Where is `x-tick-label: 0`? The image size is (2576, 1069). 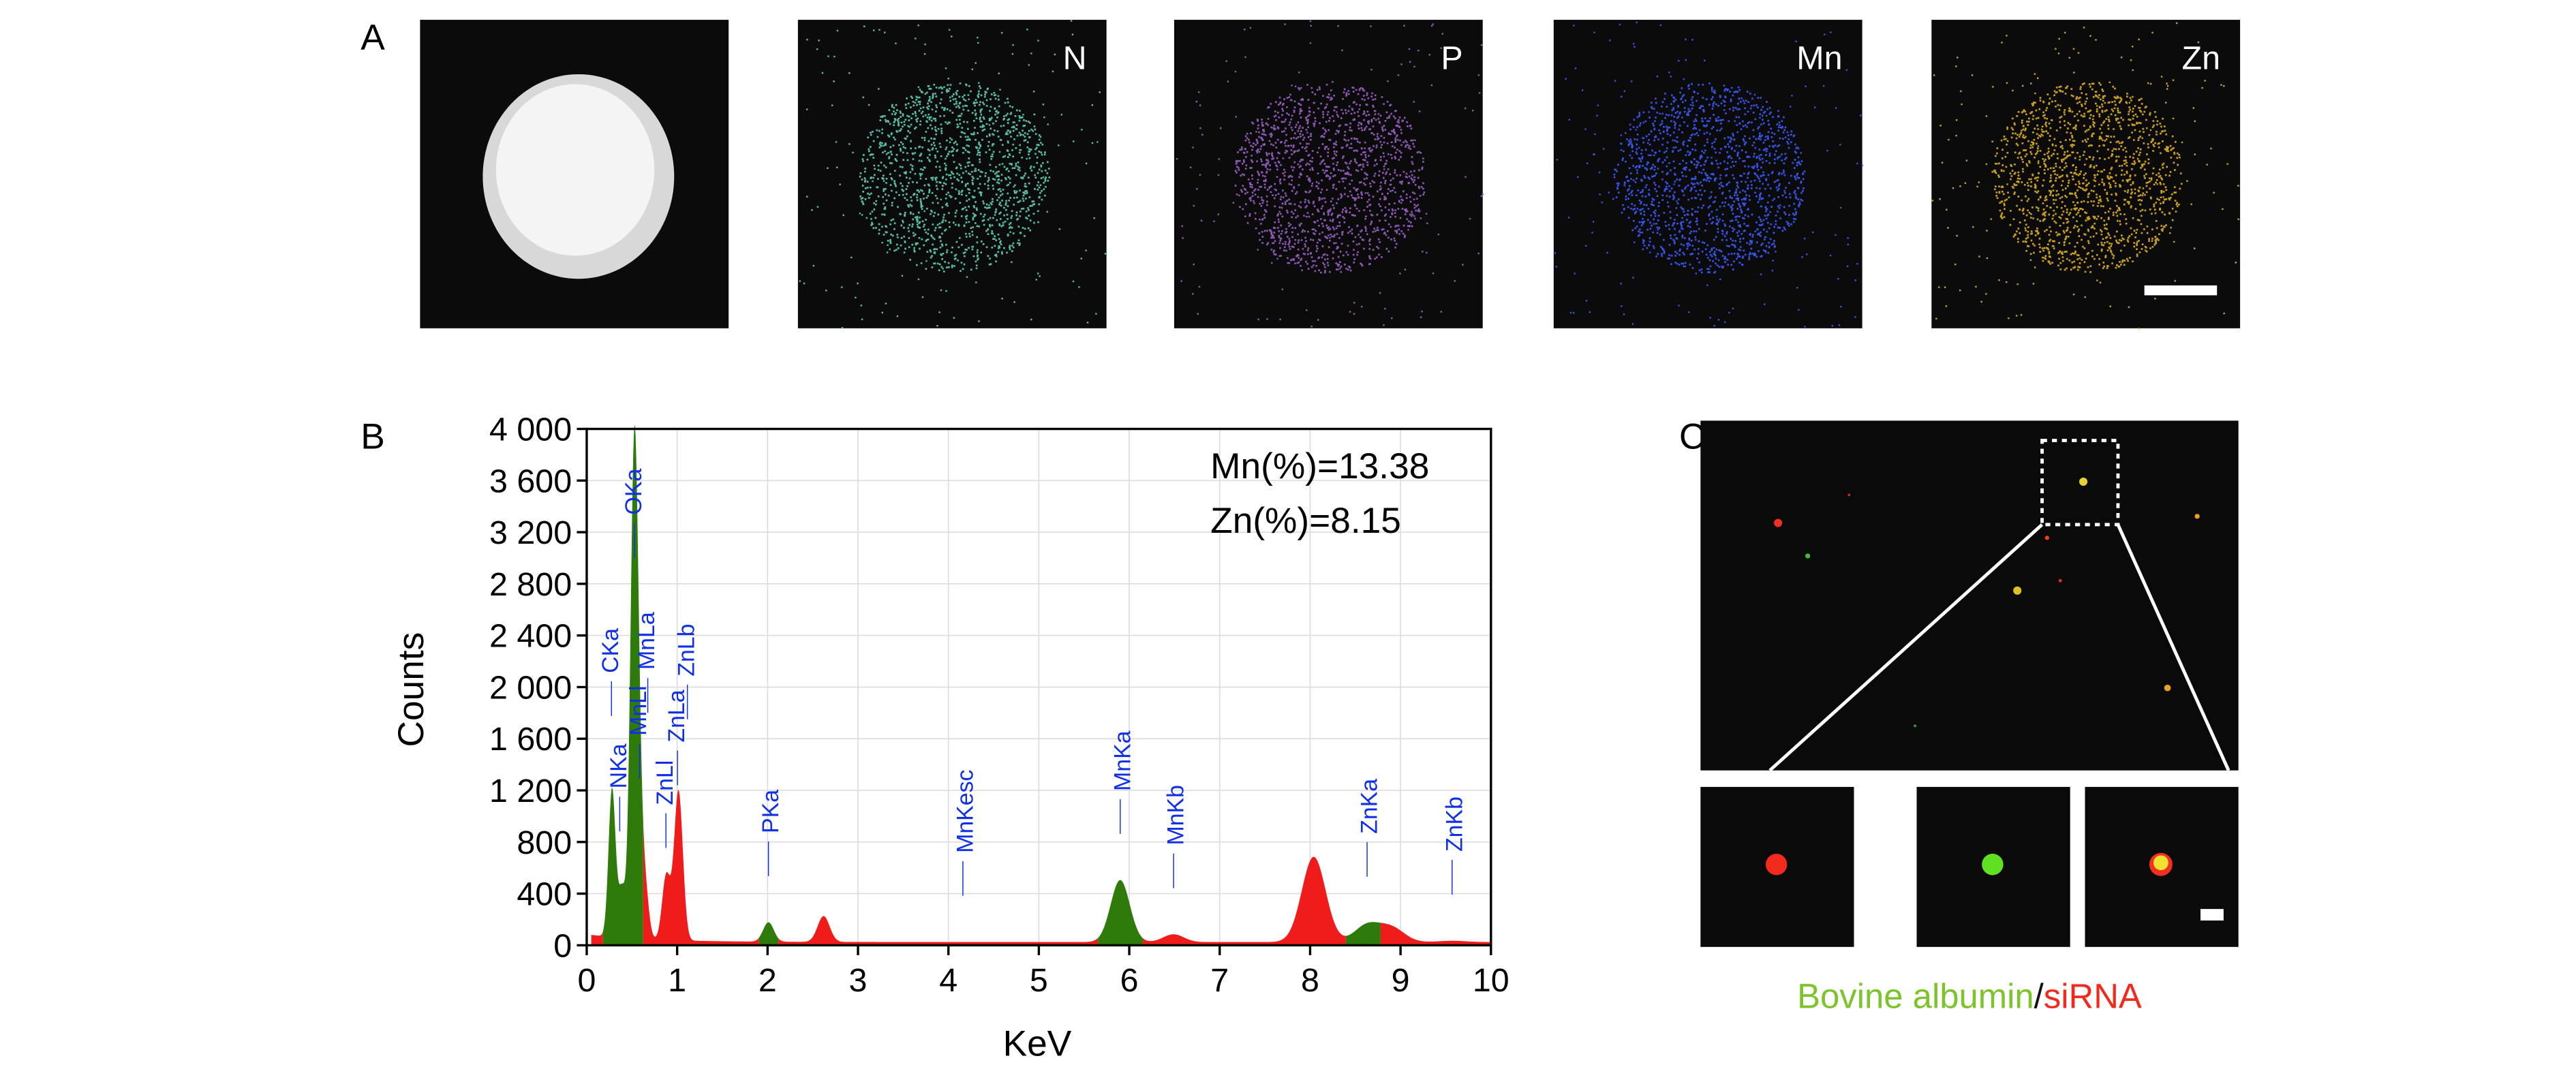
x-tick-label: 0 is located at coordinates (586, 981).